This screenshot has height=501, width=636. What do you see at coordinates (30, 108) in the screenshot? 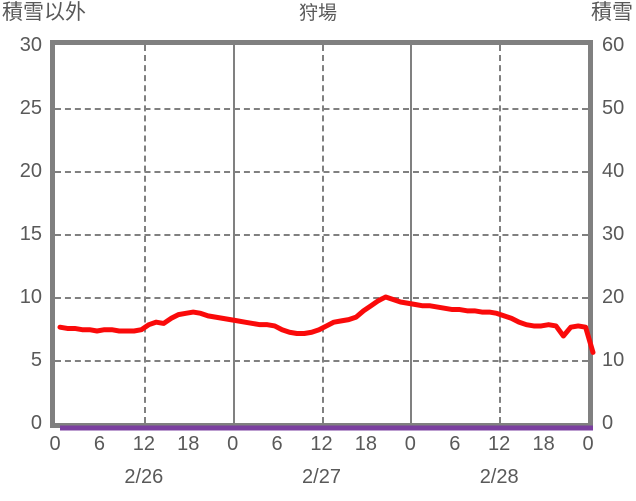
I see `left-axis-tick: 25` at bounding box center [30, 108].